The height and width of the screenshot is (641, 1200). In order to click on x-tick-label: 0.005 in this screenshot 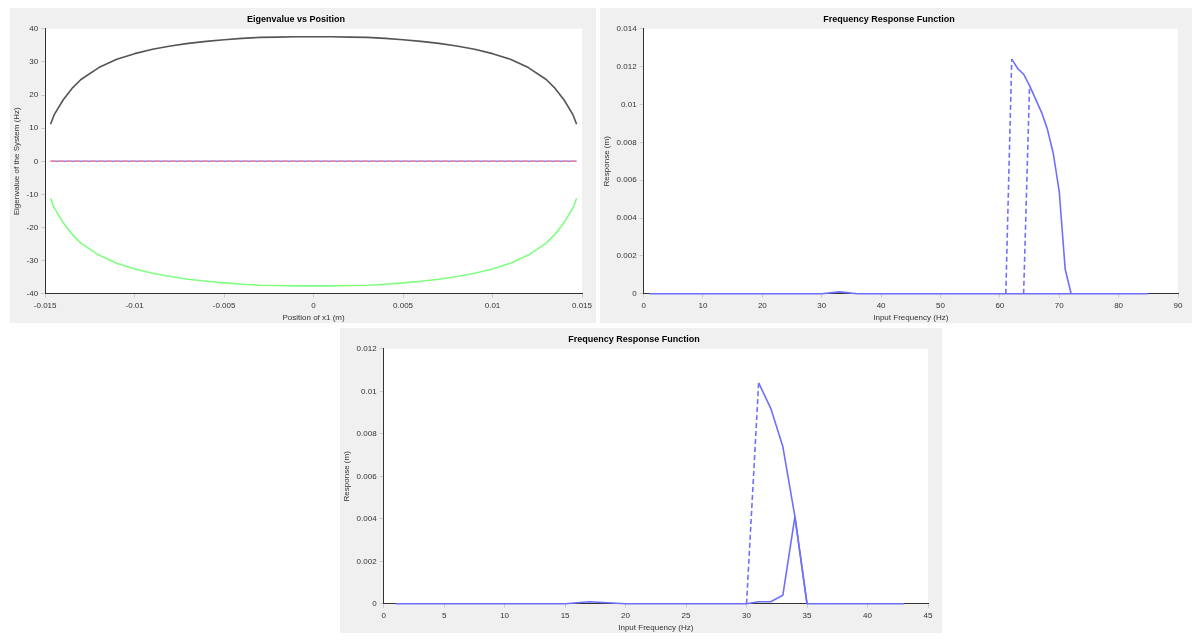, I will do `click(403, 305)`.